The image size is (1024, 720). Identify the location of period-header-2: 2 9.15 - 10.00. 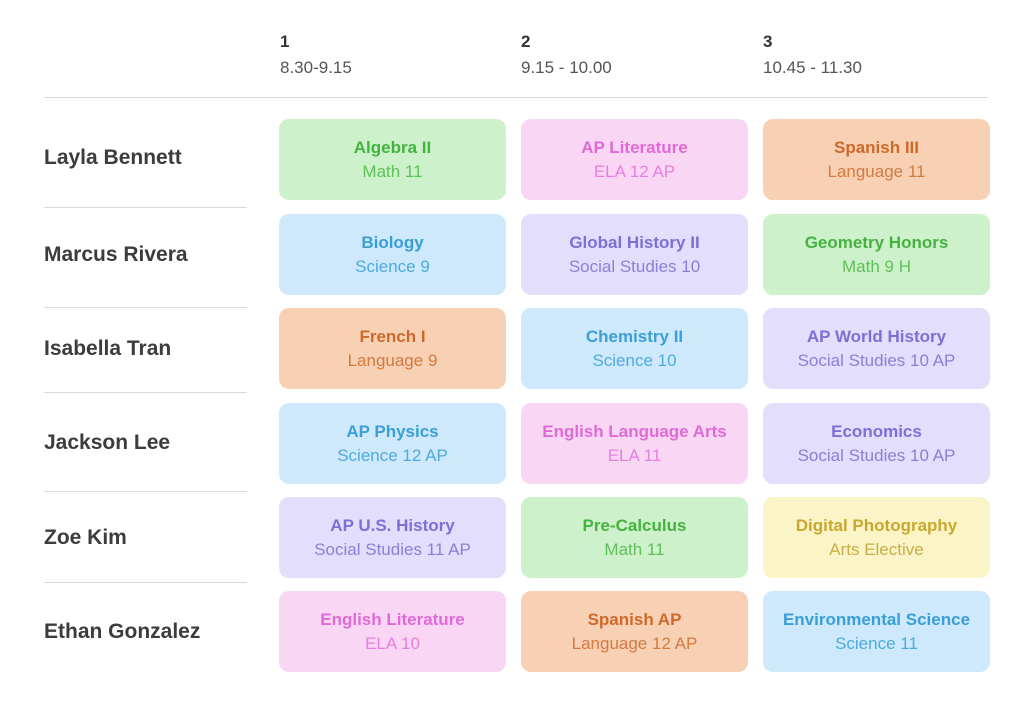
(566, 55).